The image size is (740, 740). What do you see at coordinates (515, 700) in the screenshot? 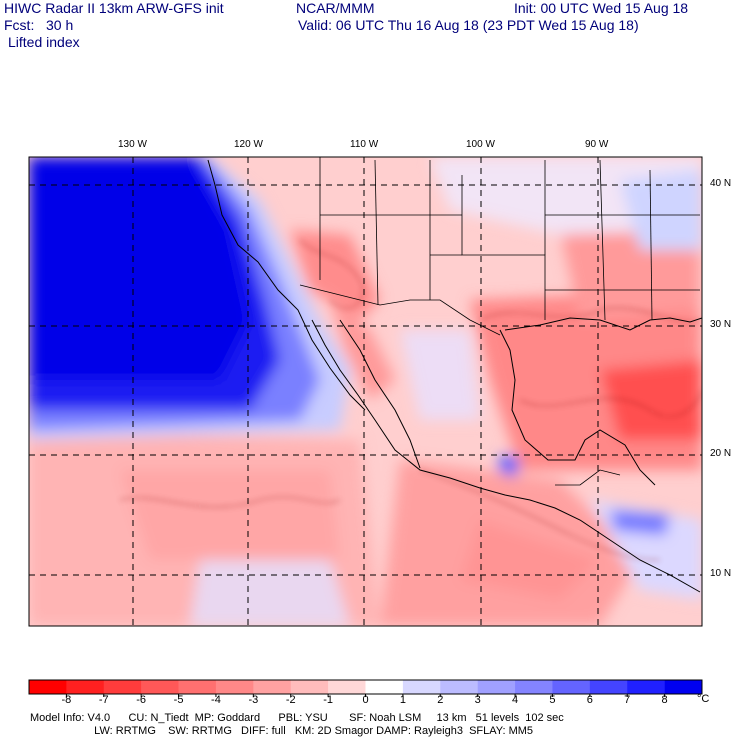
I see `colorbar-tick-label: 4` at bounding box center [515, 700].